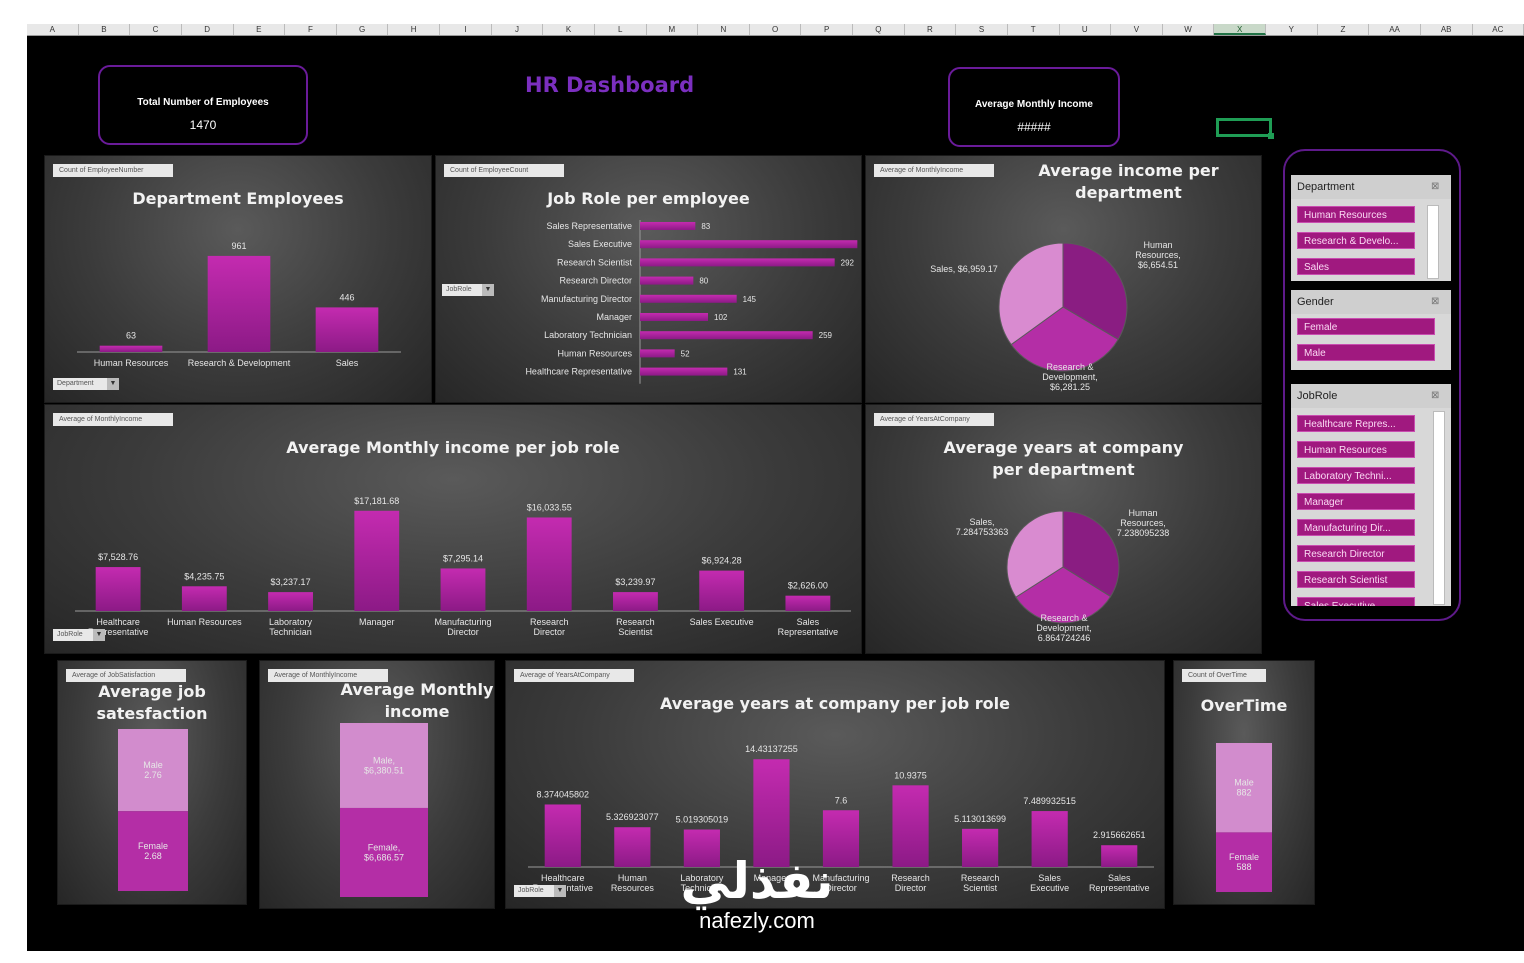 The image size is (1524, 963). What do you see at coordinates (724, 29) in the screenshot?
I see `column-header-n: N` at bounding box center [724, 29].